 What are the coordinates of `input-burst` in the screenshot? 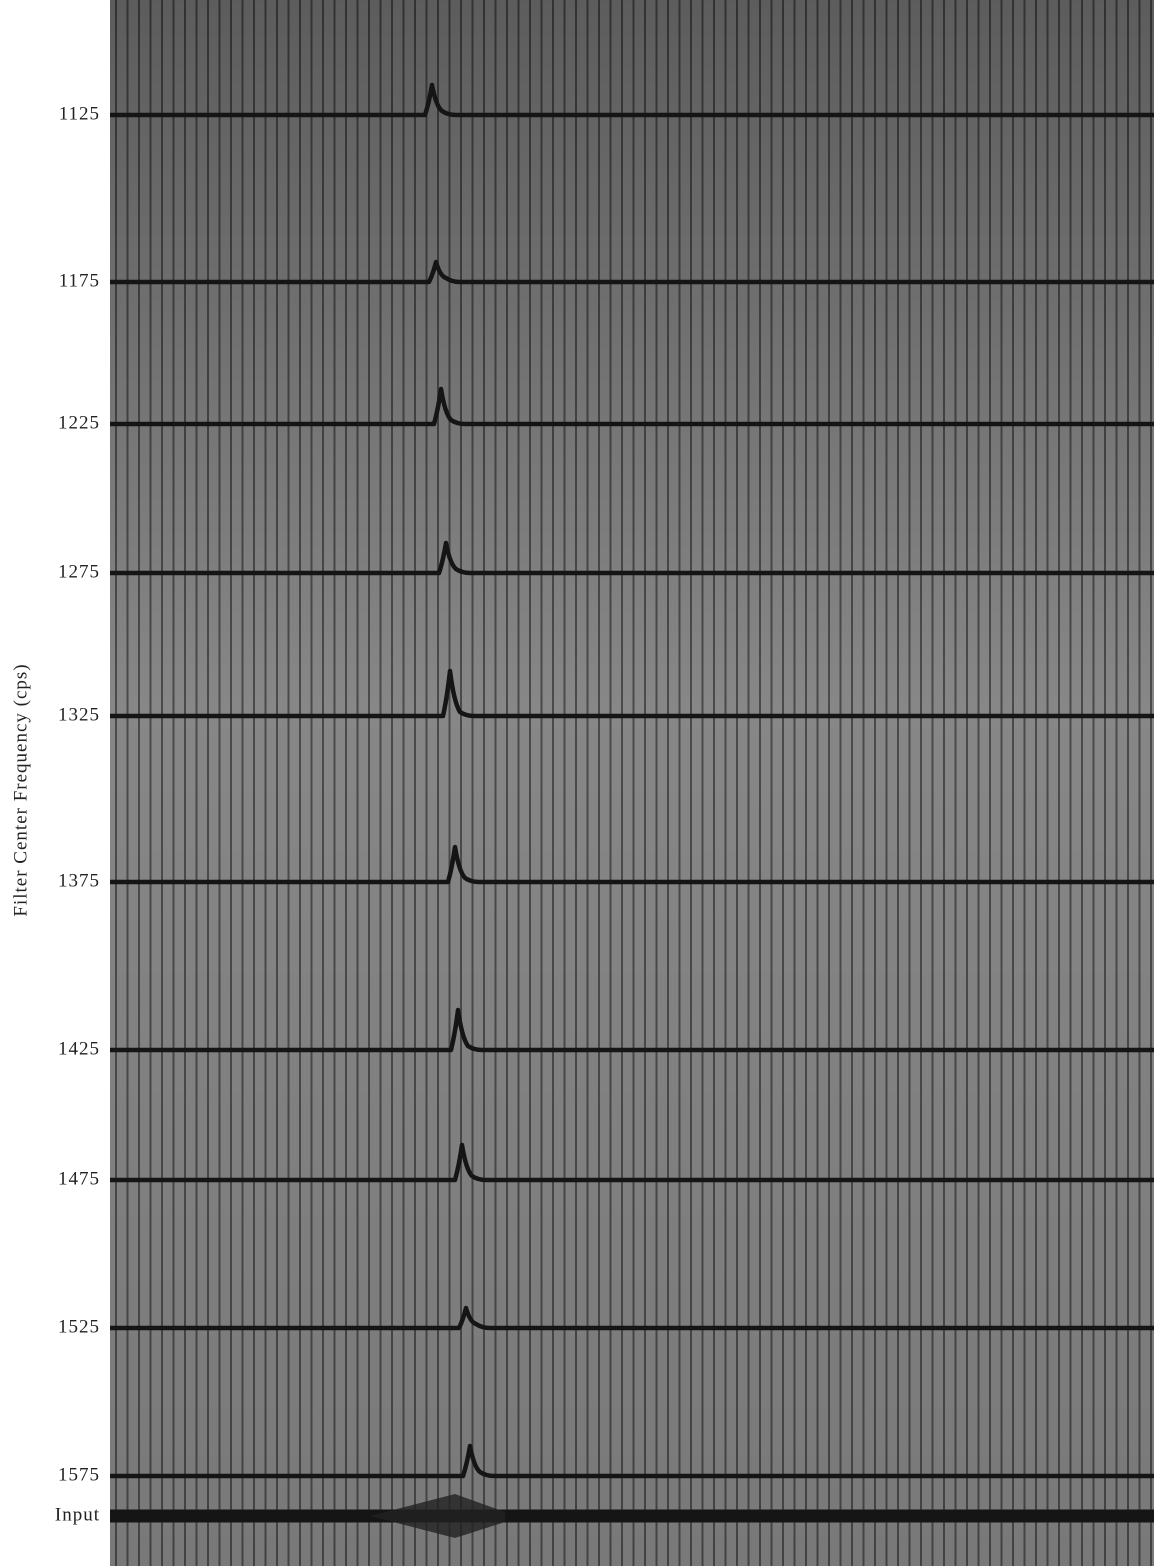 It's located at (437, 1516).